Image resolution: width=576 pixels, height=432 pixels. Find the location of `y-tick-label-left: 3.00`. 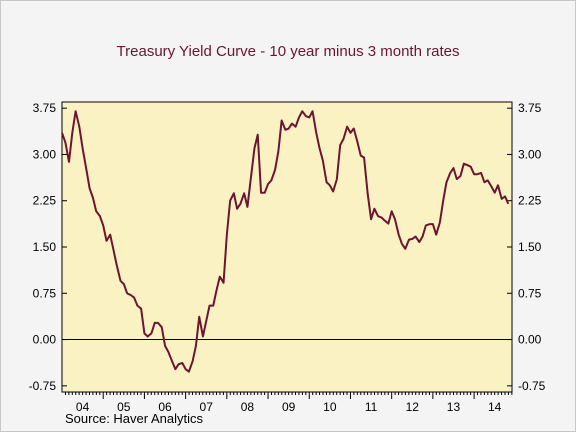

y-tick-label-left: 3.00 is located at coordinates (45, 154).